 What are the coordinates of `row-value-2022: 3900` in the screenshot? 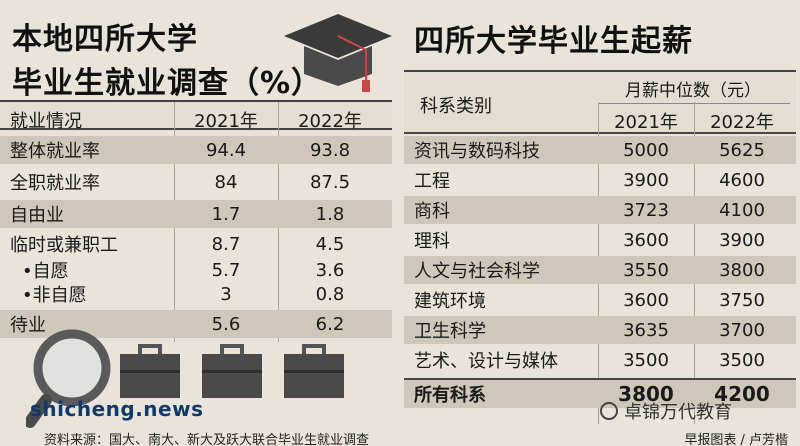 It's located at (742, 240).